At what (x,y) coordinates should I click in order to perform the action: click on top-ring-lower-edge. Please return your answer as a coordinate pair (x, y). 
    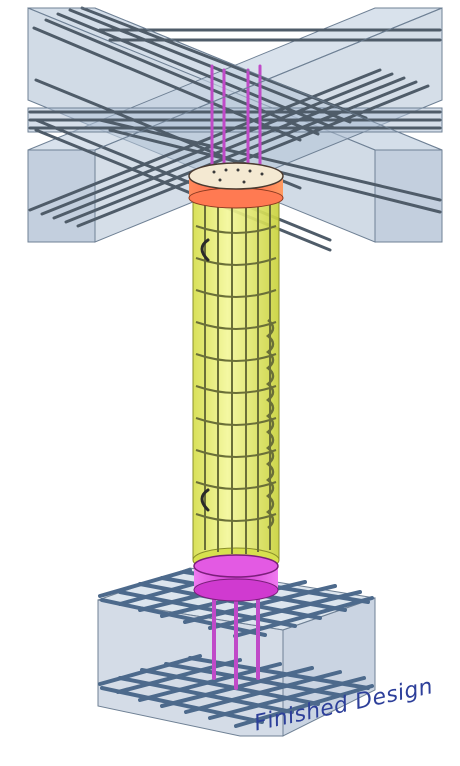
    Looking at the image, I should click on (236, 198).